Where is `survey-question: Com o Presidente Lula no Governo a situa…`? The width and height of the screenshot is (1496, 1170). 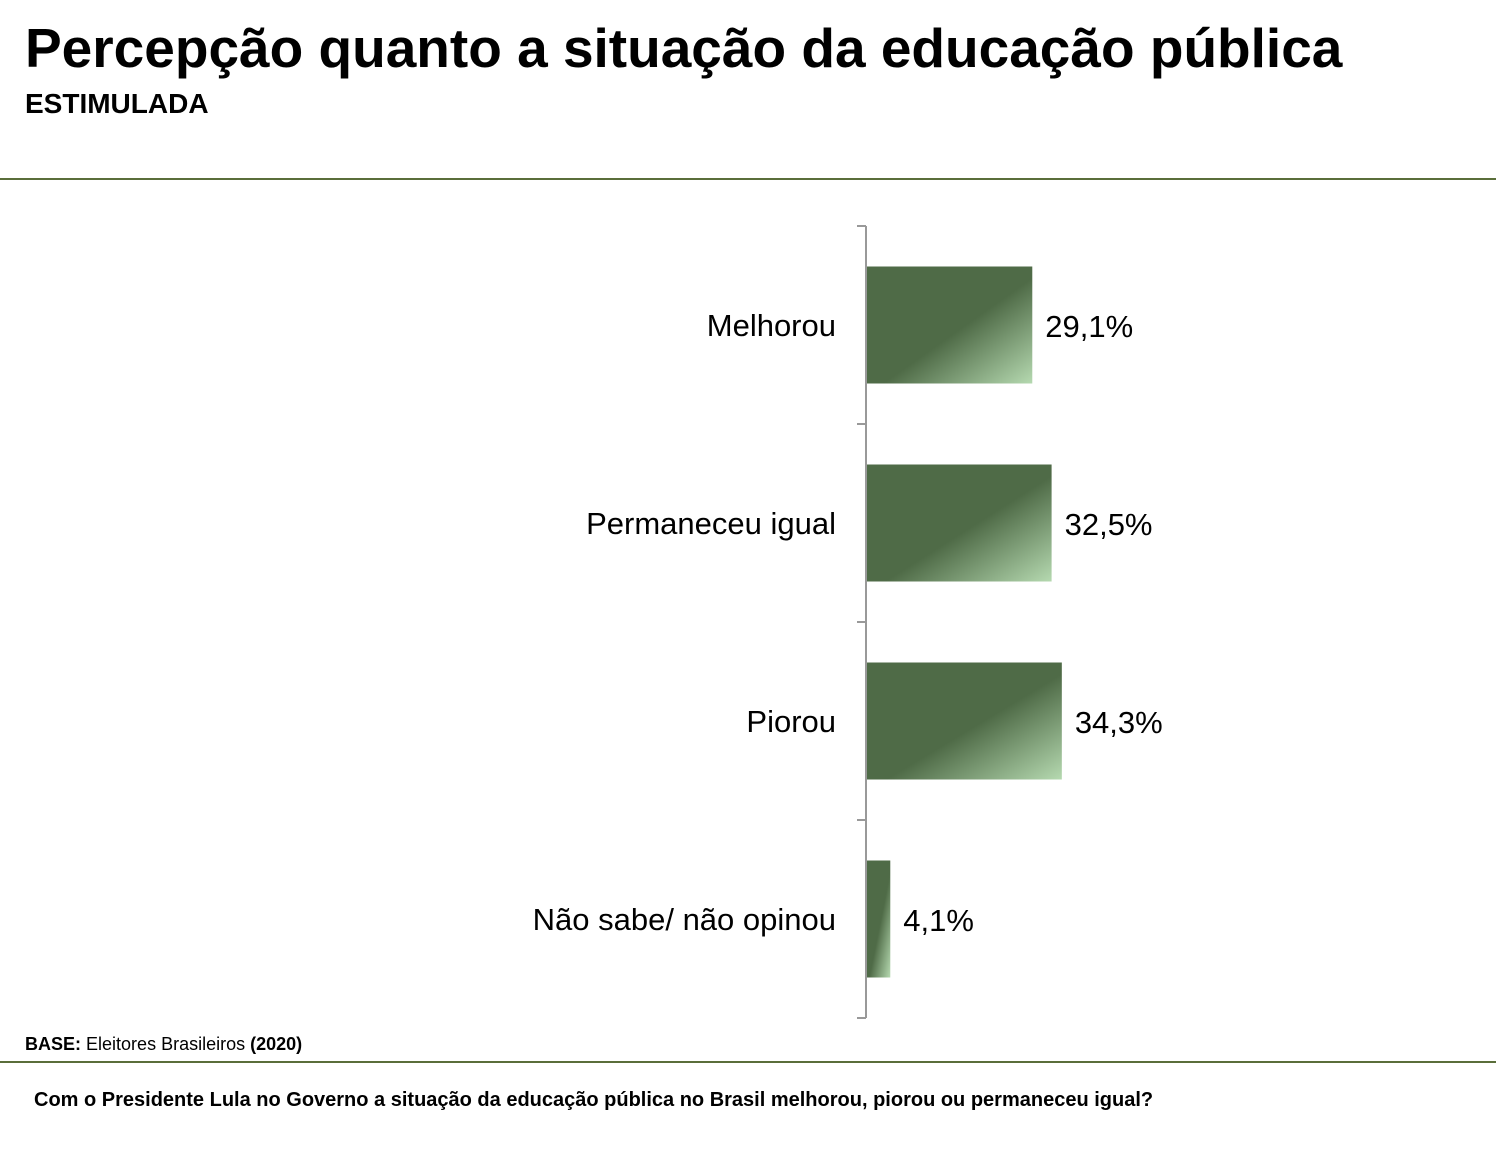 survey-question: Com o Presidente Lula no Governo a situa… is located at coordinates (594, 1100).